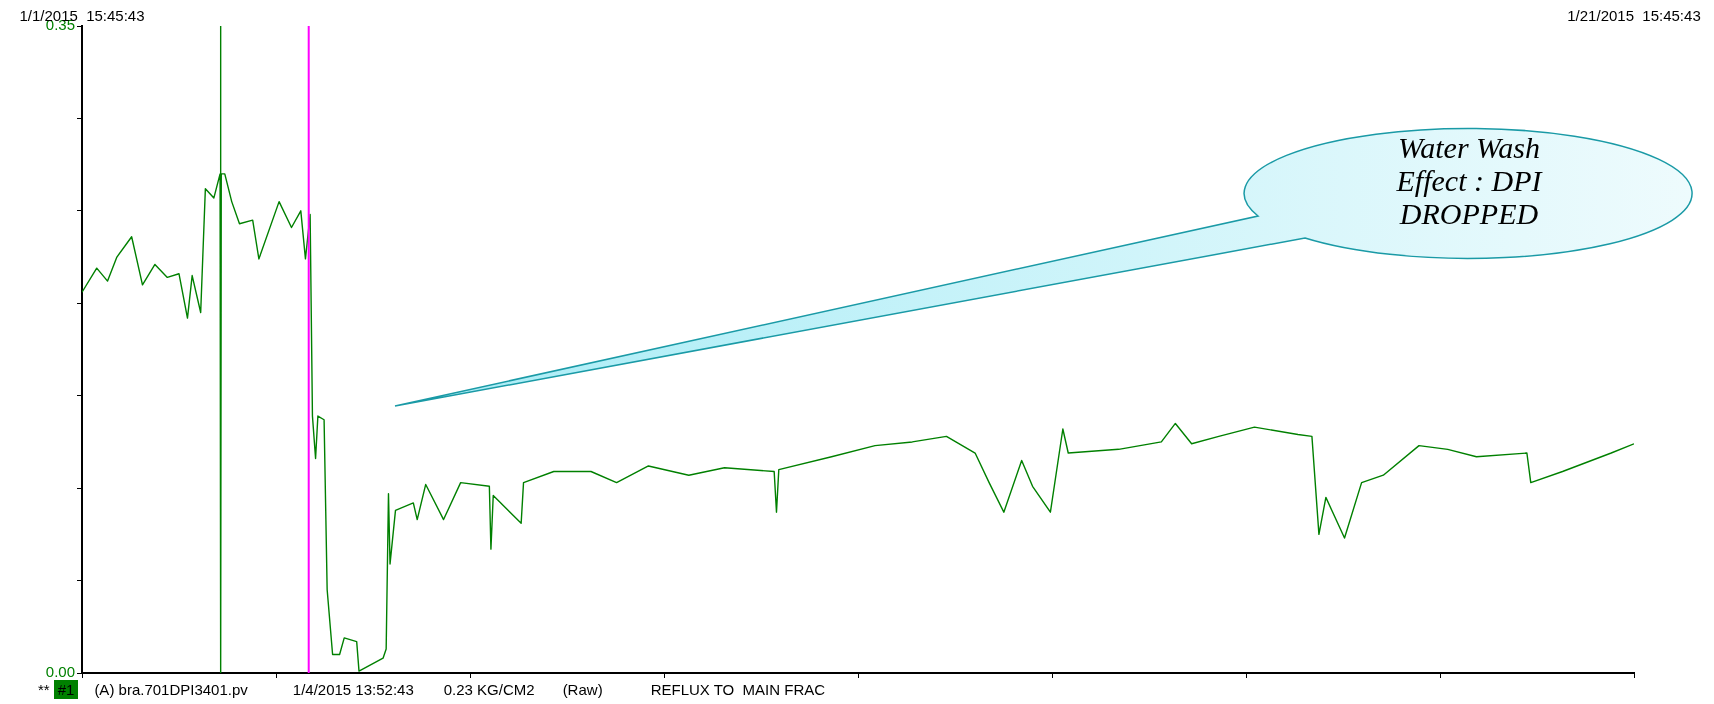 This screenshot has width=1714, height=704. I want to click on text: #1, so click(66, 689).